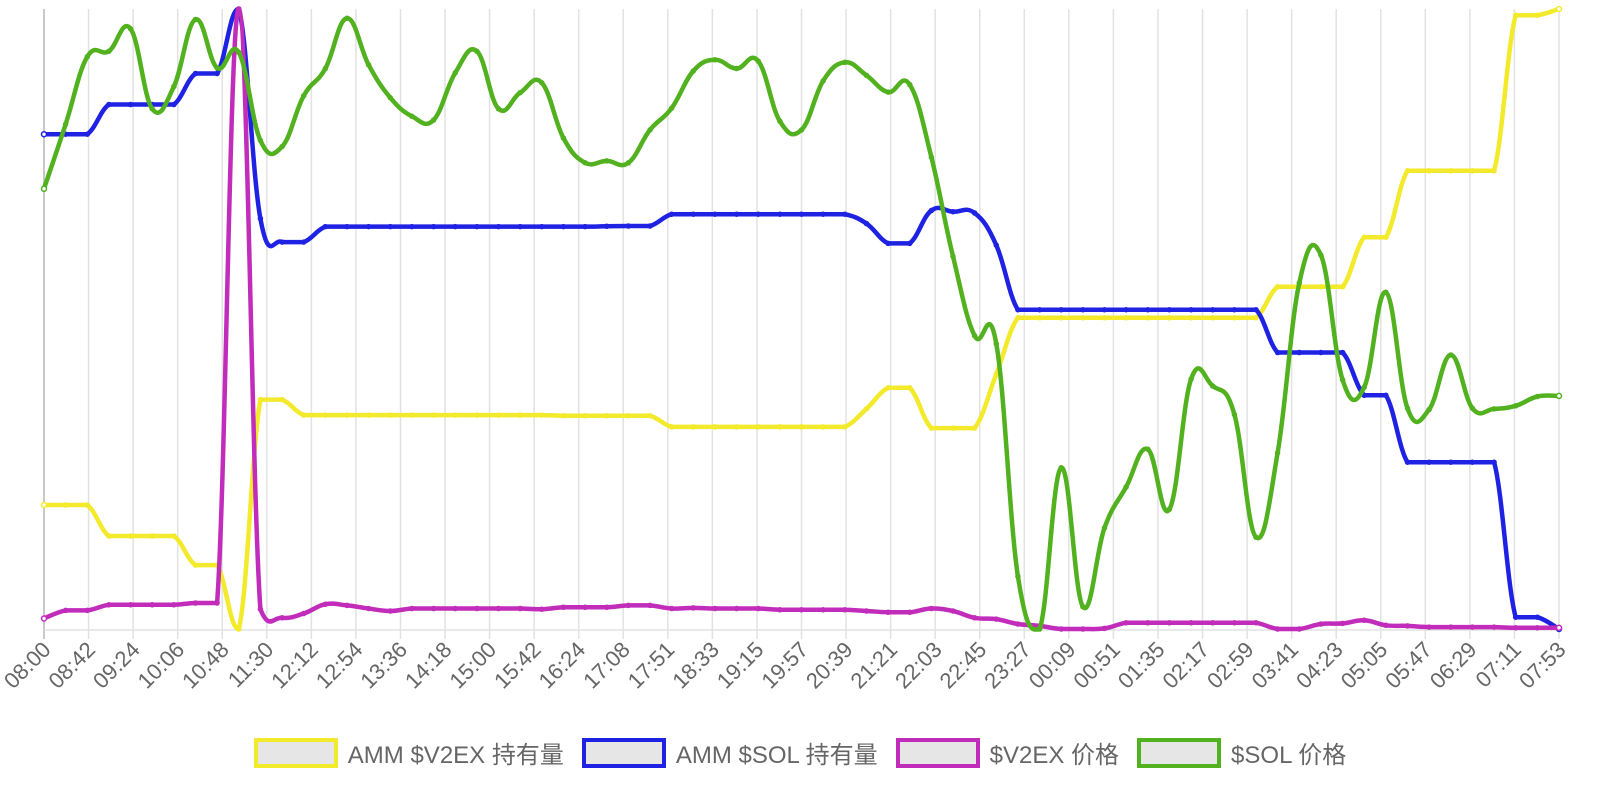 The image size is (1600, 800). I want to click on legend-item-amm-v2ex: AMM $V2EX 持有量, so click(408, 752).